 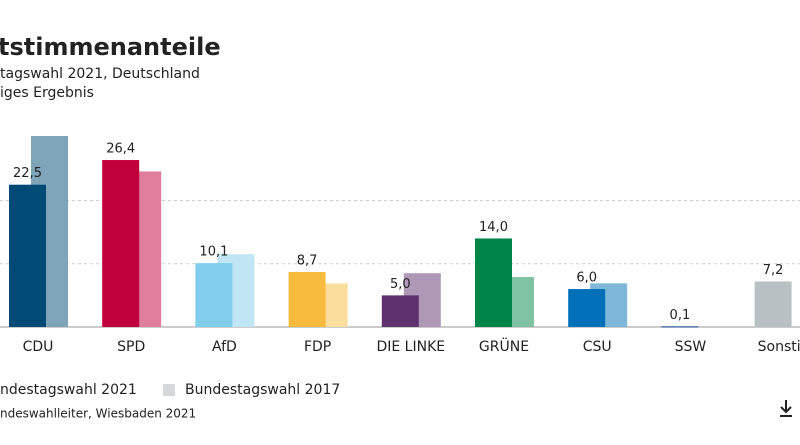 What do you see at coordinates (38, 347) in the screenshot?
I see `x-tick-label: CDU` at bounding box center [38, 347].